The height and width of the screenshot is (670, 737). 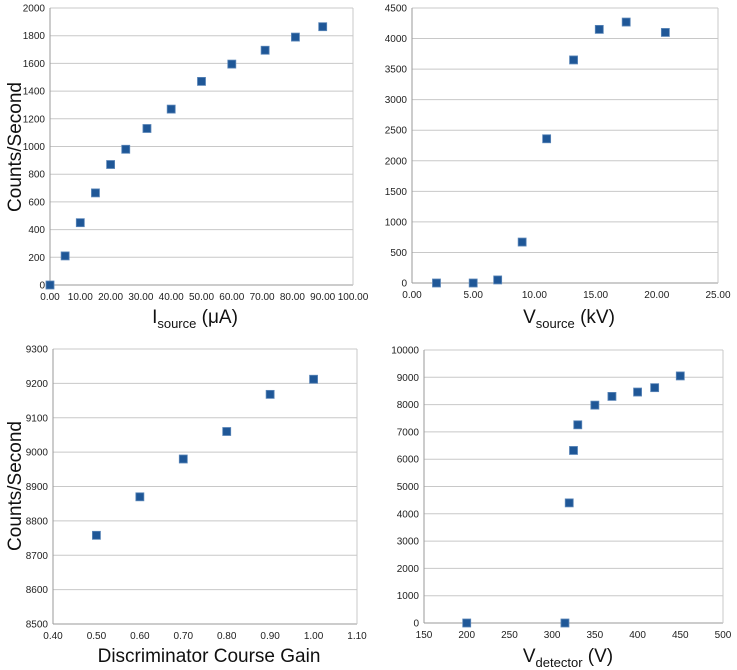 I want to click on x-tick-label: 0.50, so click(x=97, y=636).